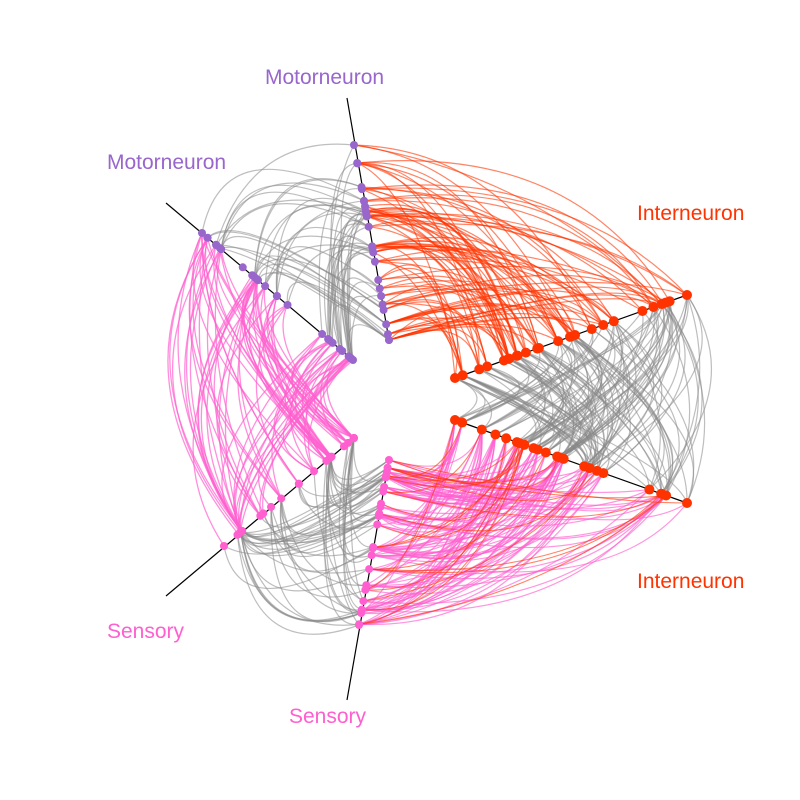  Describe the element at coordinates (690, 582) in the screenshot. I see `axis-label-interneuron-lower: Interneuron` at that location.